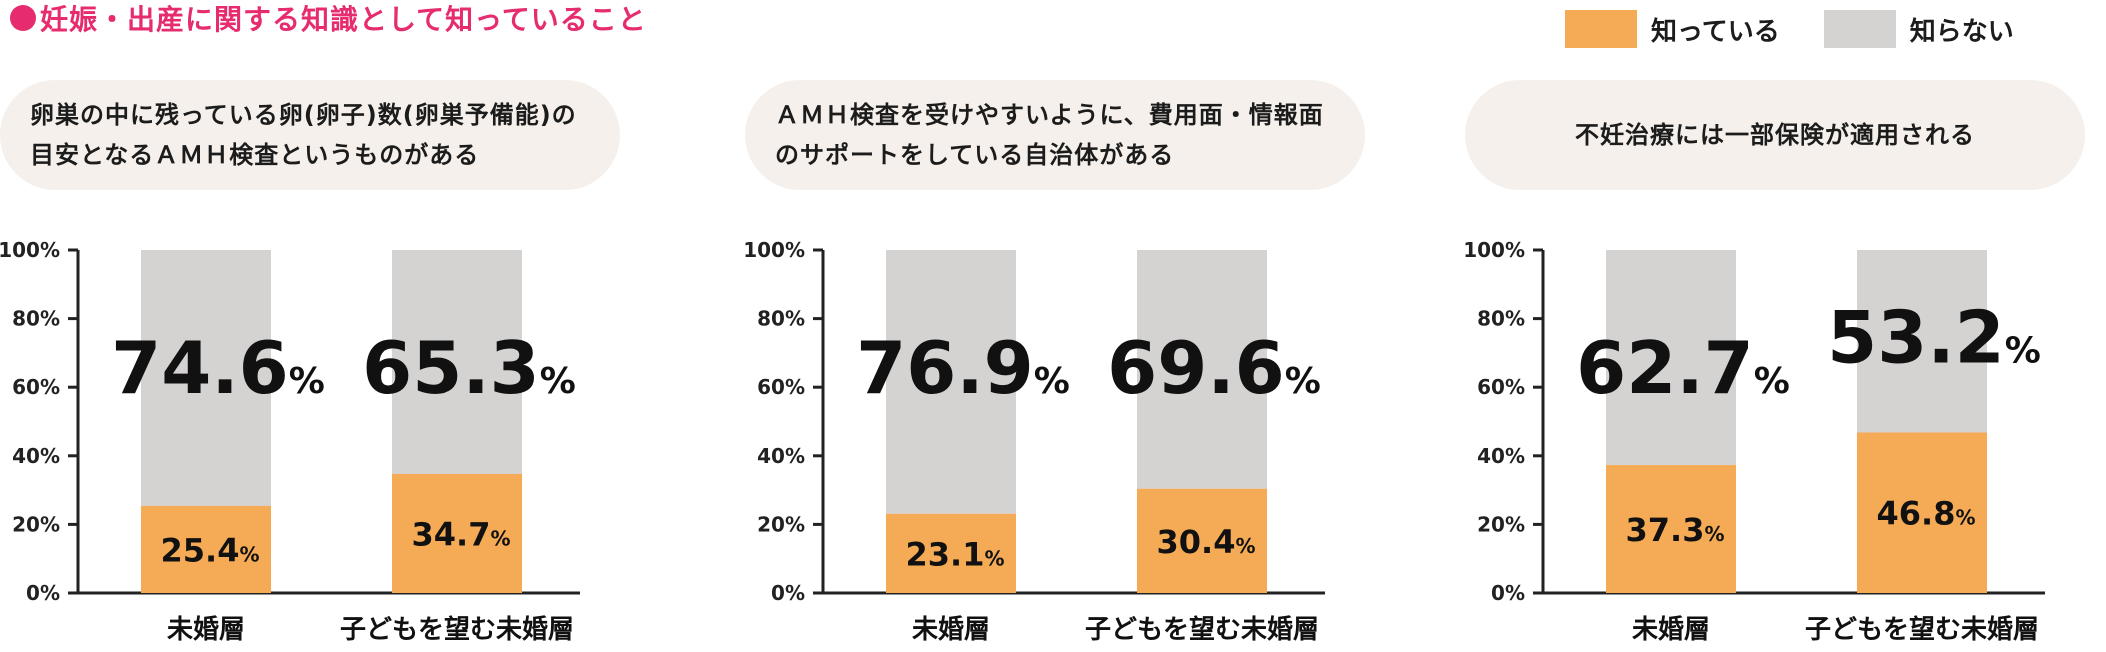  I want to click on legend-item-known: 知っている, so click(1672, 29).